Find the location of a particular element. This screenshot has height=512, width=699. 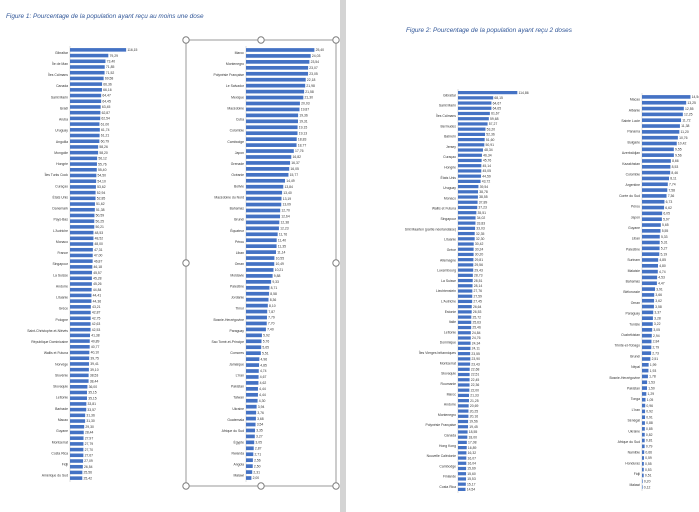

chart-4-value-label: 6,73 is located at coordinates (669, 202).